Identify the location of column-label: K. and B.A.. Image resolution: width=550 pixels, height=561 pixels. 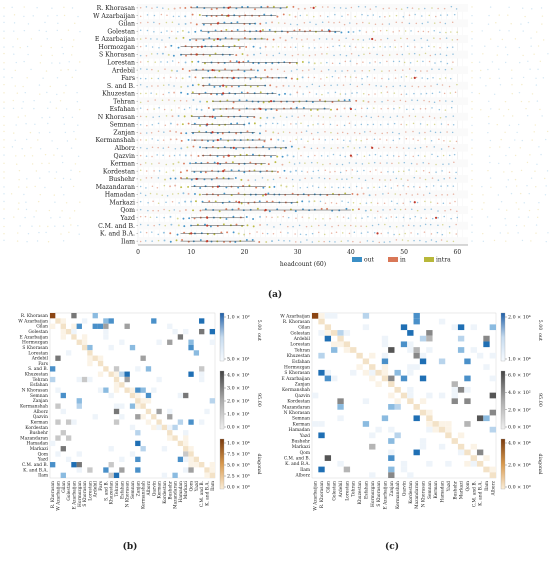
(208, 493).